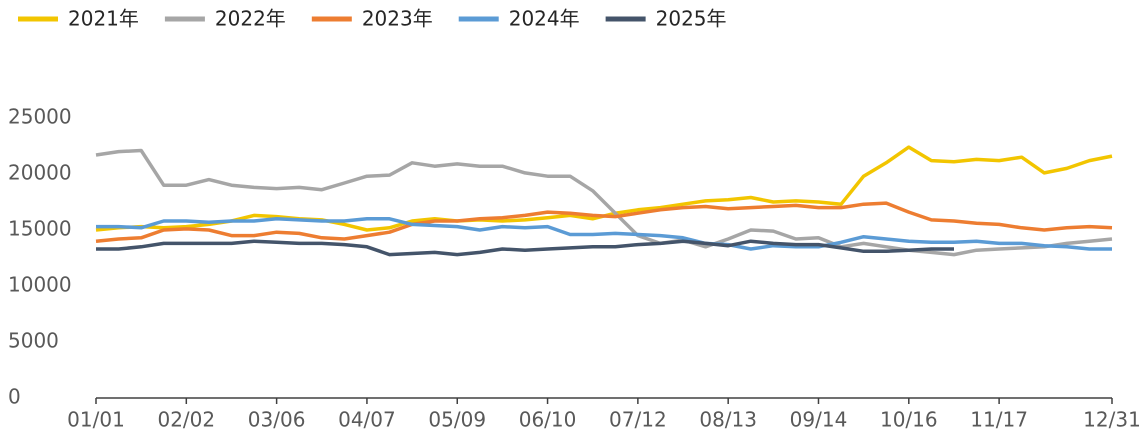 Image resolution: width=1147 pixels, height=439 pixels. I want to click on x-tick-label: 05/09, so click(457, 420).